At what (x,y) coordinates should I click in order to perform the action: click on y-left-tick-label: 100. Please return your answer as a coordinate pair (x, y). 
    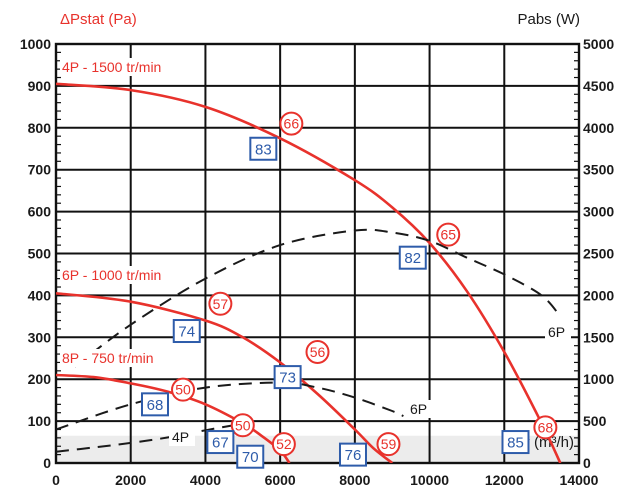
    Looking at the image, I should click on (40, 421).